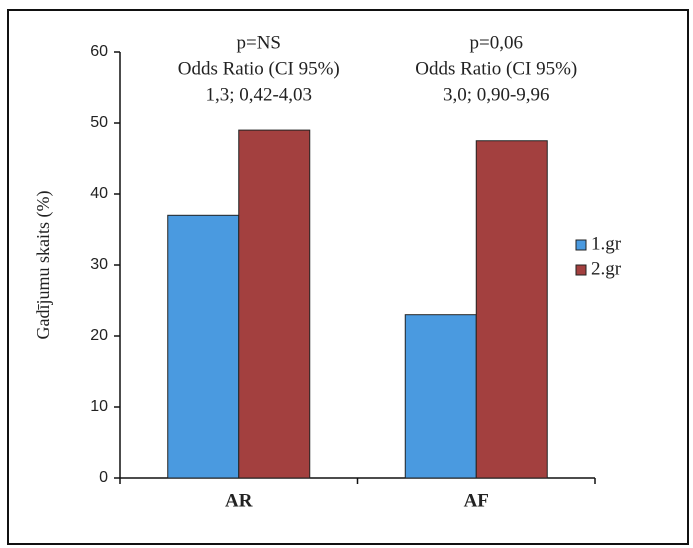 The image size is (693, 548). Describe the element at coordinates (239, 500) in the screenshot. I see `x-tick-label: AR` at that location.